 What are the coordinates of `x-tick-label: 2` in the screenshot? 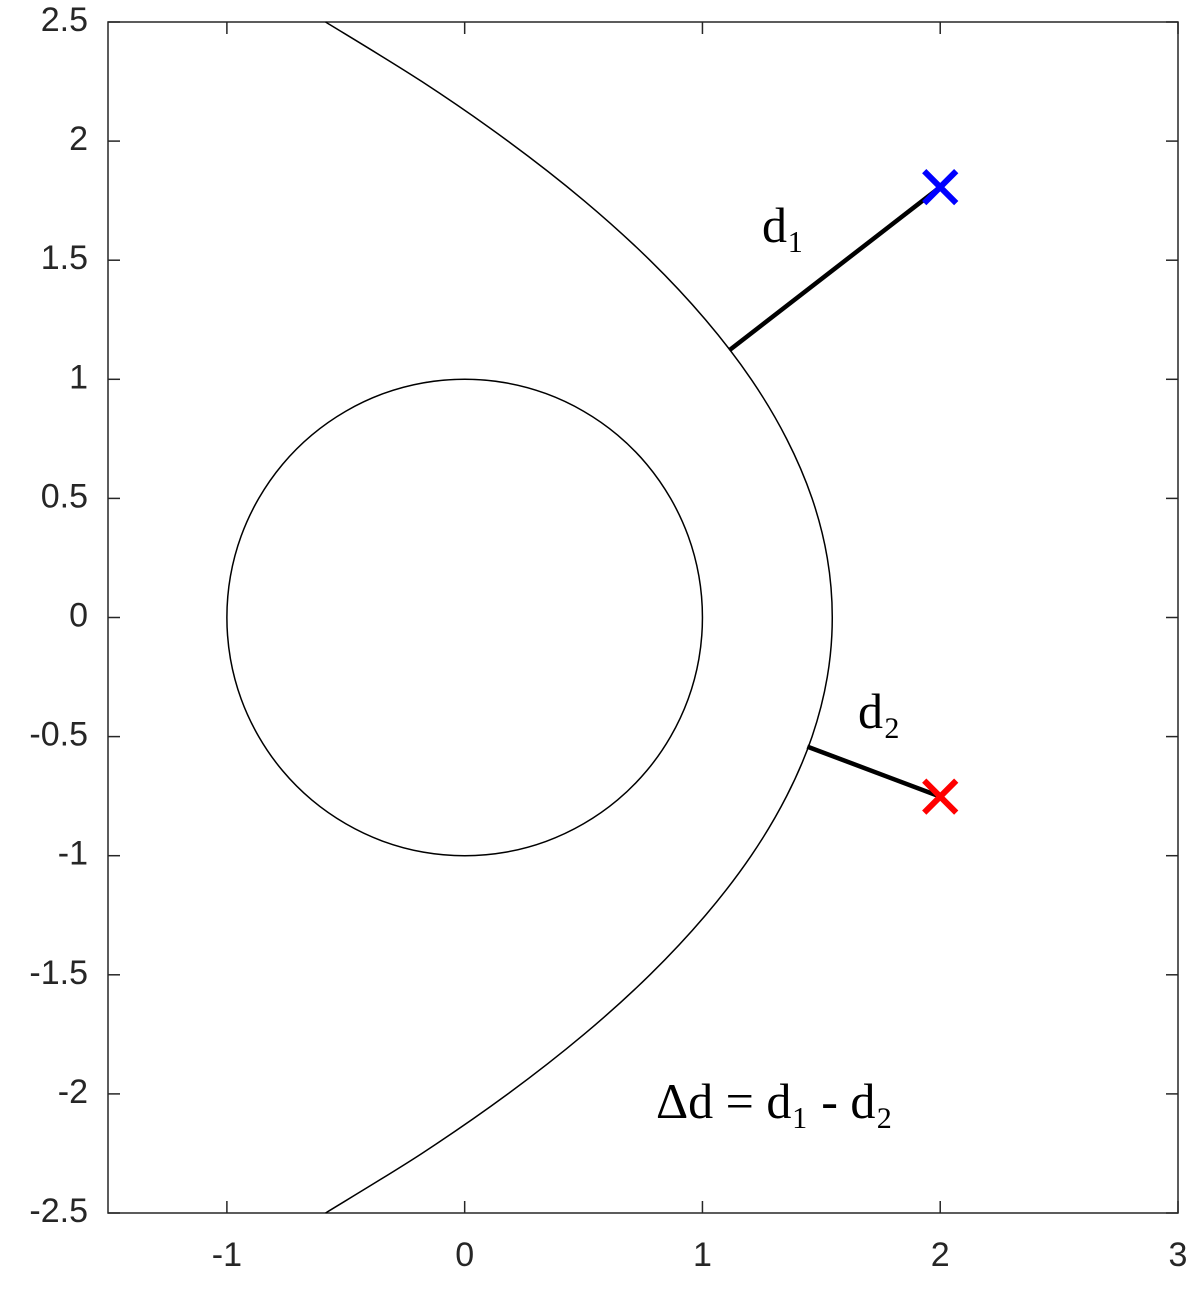 It's located at (940, 1255).